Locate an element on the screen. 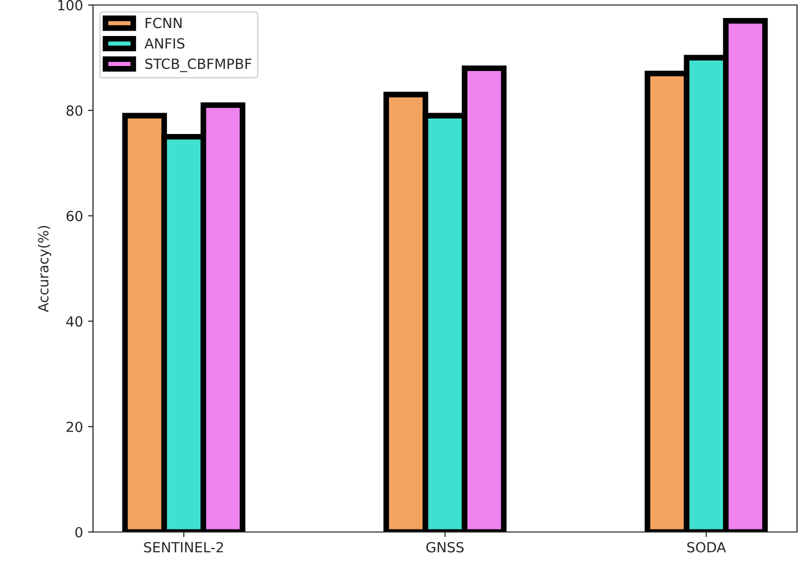 Image resolution: width=804 pixels, height=569 pixels. y-tick-label: 0 is located at coordinates (78, 532).